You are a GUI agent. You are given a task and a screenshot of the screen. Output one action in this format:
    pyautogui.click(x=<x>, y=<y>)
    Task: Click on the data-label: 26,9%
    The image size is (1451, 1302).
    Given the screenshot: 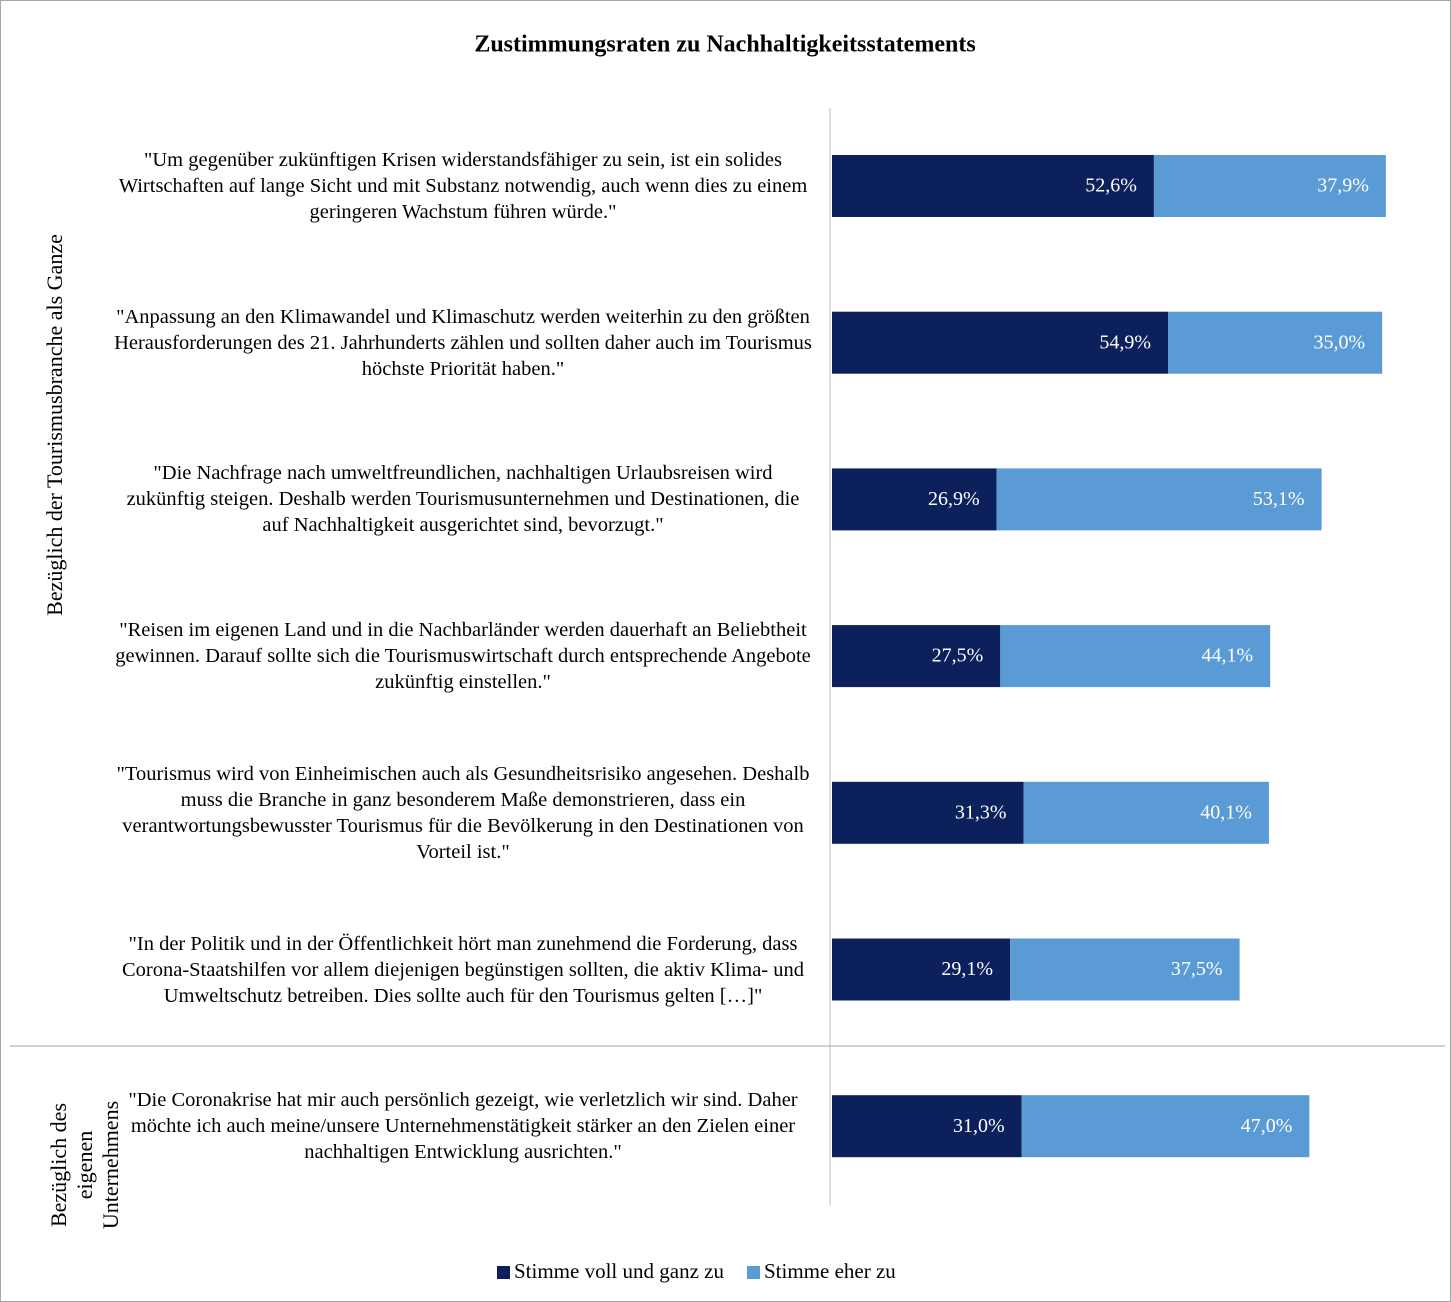 What is the action you would take?
    pyautogui.click(x=954, y=499)
    